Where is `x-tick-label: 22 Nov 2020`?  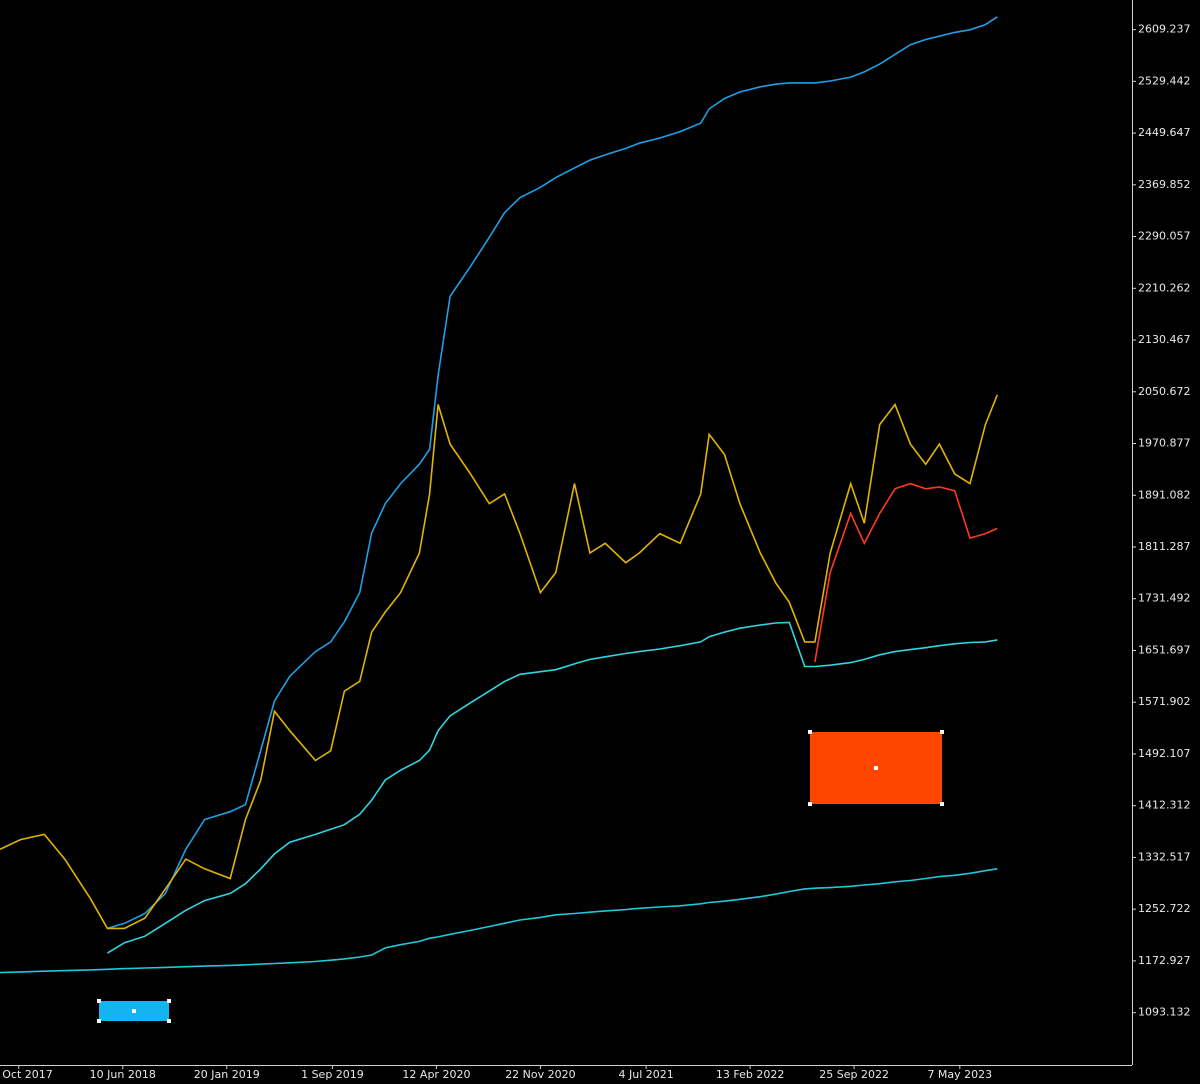
x-tick-label: 22 Nov 2020 is located at coordinates (540, 1074).